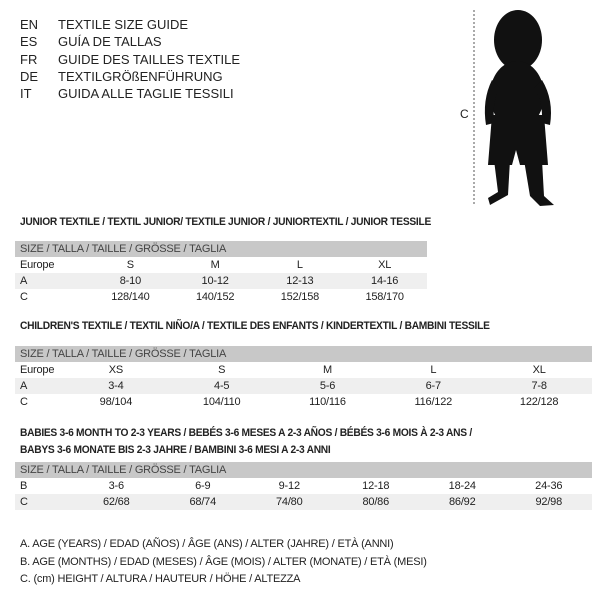 The height and width of the screenshot is (600, 600). What do you see at coordinates (104, 24) in the screenshot?
I see `title-en: EN TEXTILE SIZE GUIDE` at bounding box center [104, 24].